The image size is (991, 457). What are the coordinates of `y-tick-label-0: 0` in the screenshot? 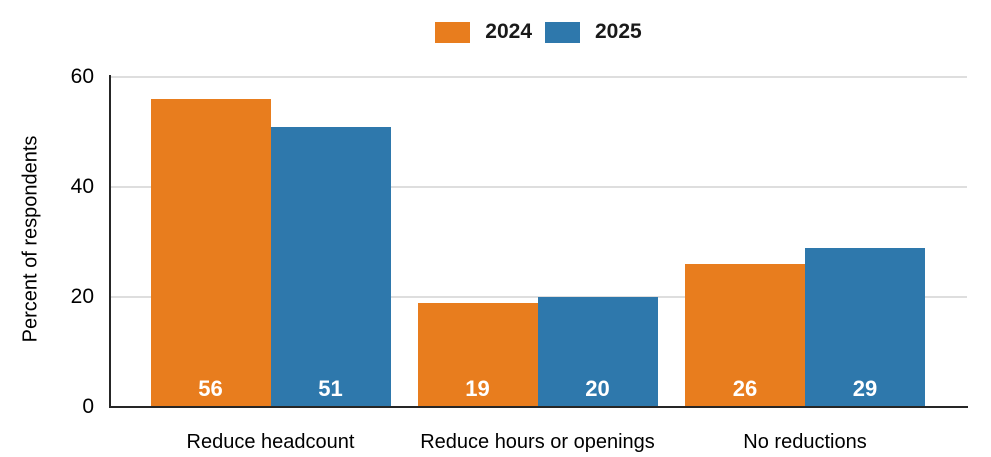 It's located at (88, 406).